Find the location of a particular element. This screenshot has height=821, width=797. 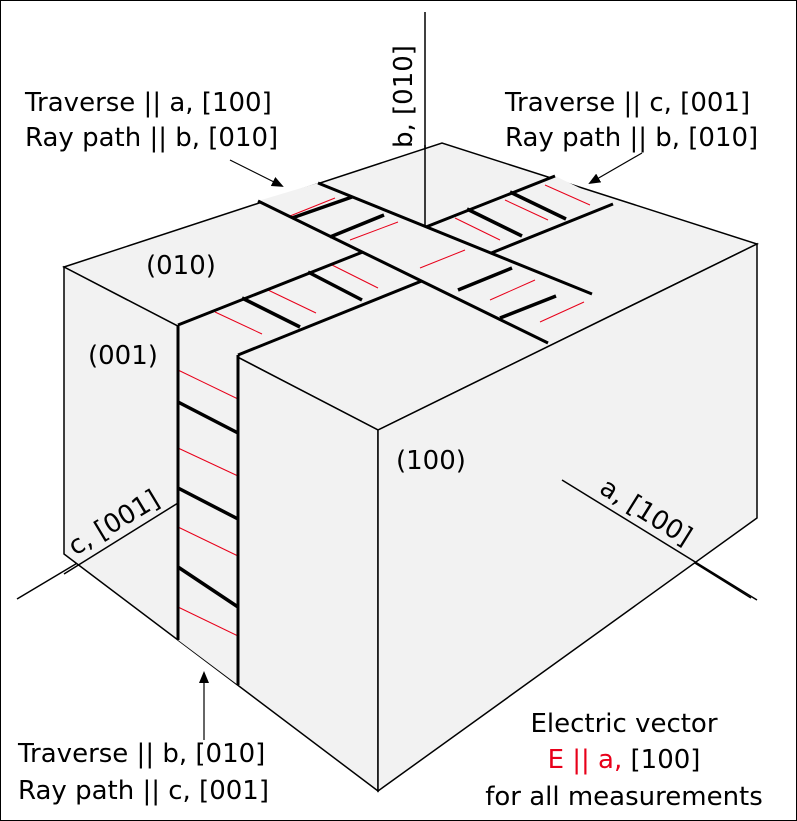

arrow-top-left is located at coordinates (256, 173).